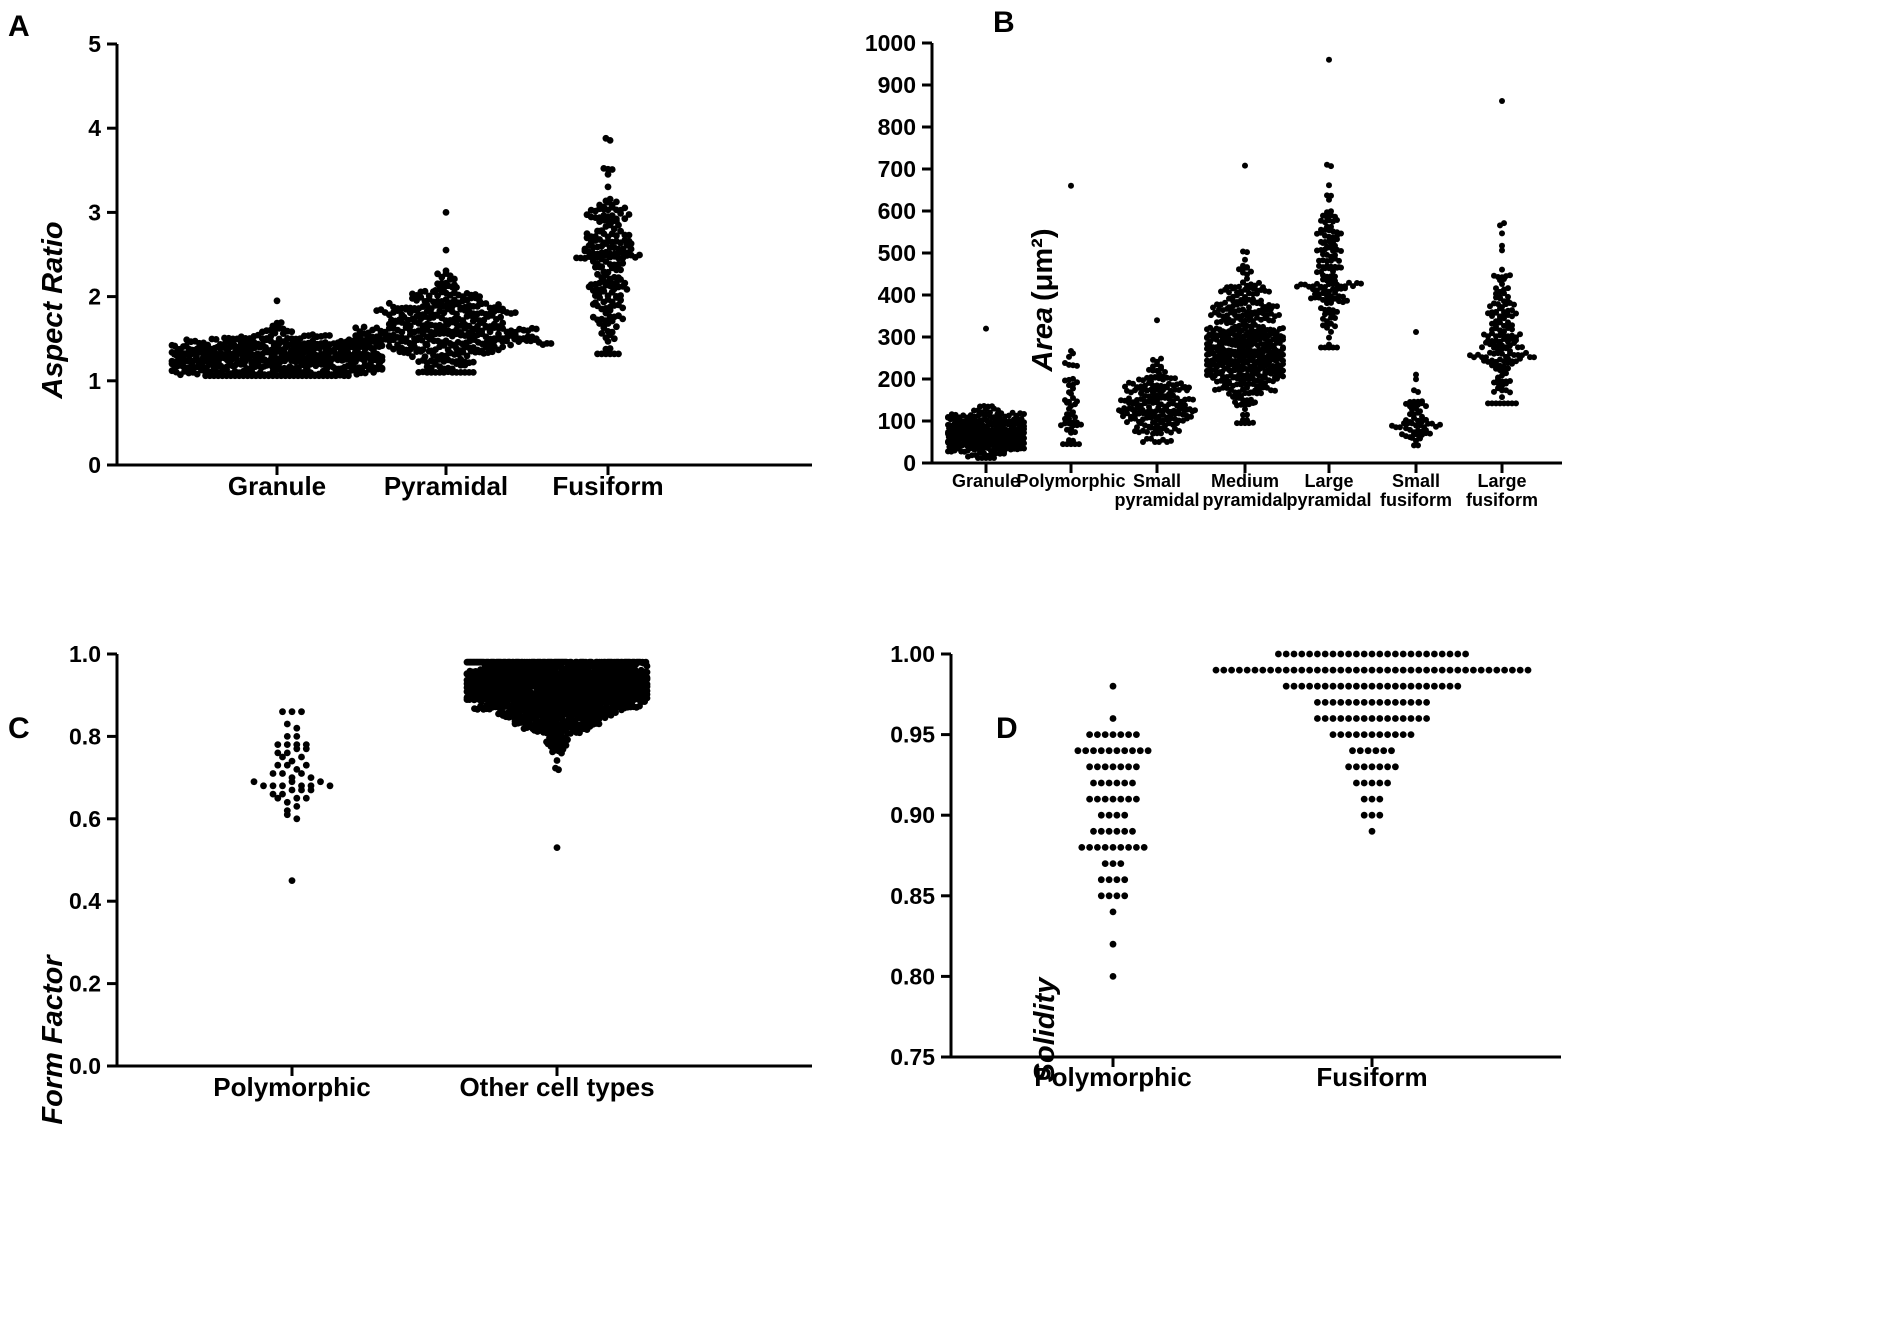  What do you see at coordinates (909, 463) in the screenshot?
I see `panel-b-y-tick-label: 0` at bounding box center [909, 463].